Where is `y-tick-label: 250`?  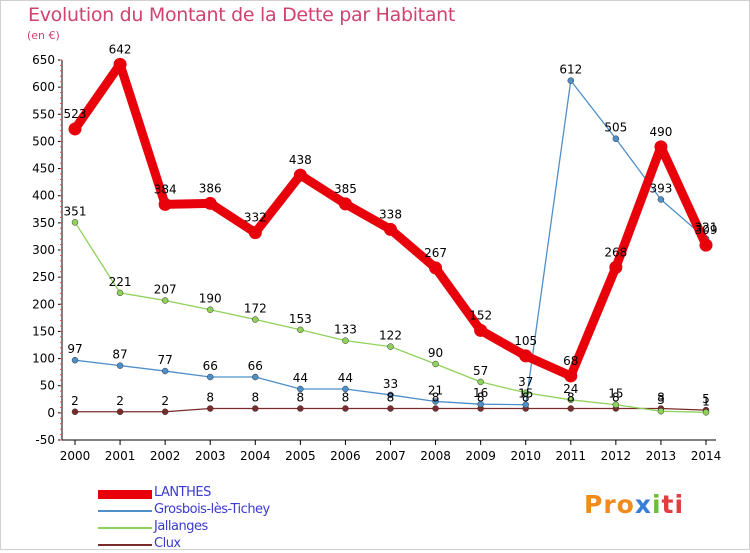 y-tick-label: 250 is located at coordinates (43, 277).